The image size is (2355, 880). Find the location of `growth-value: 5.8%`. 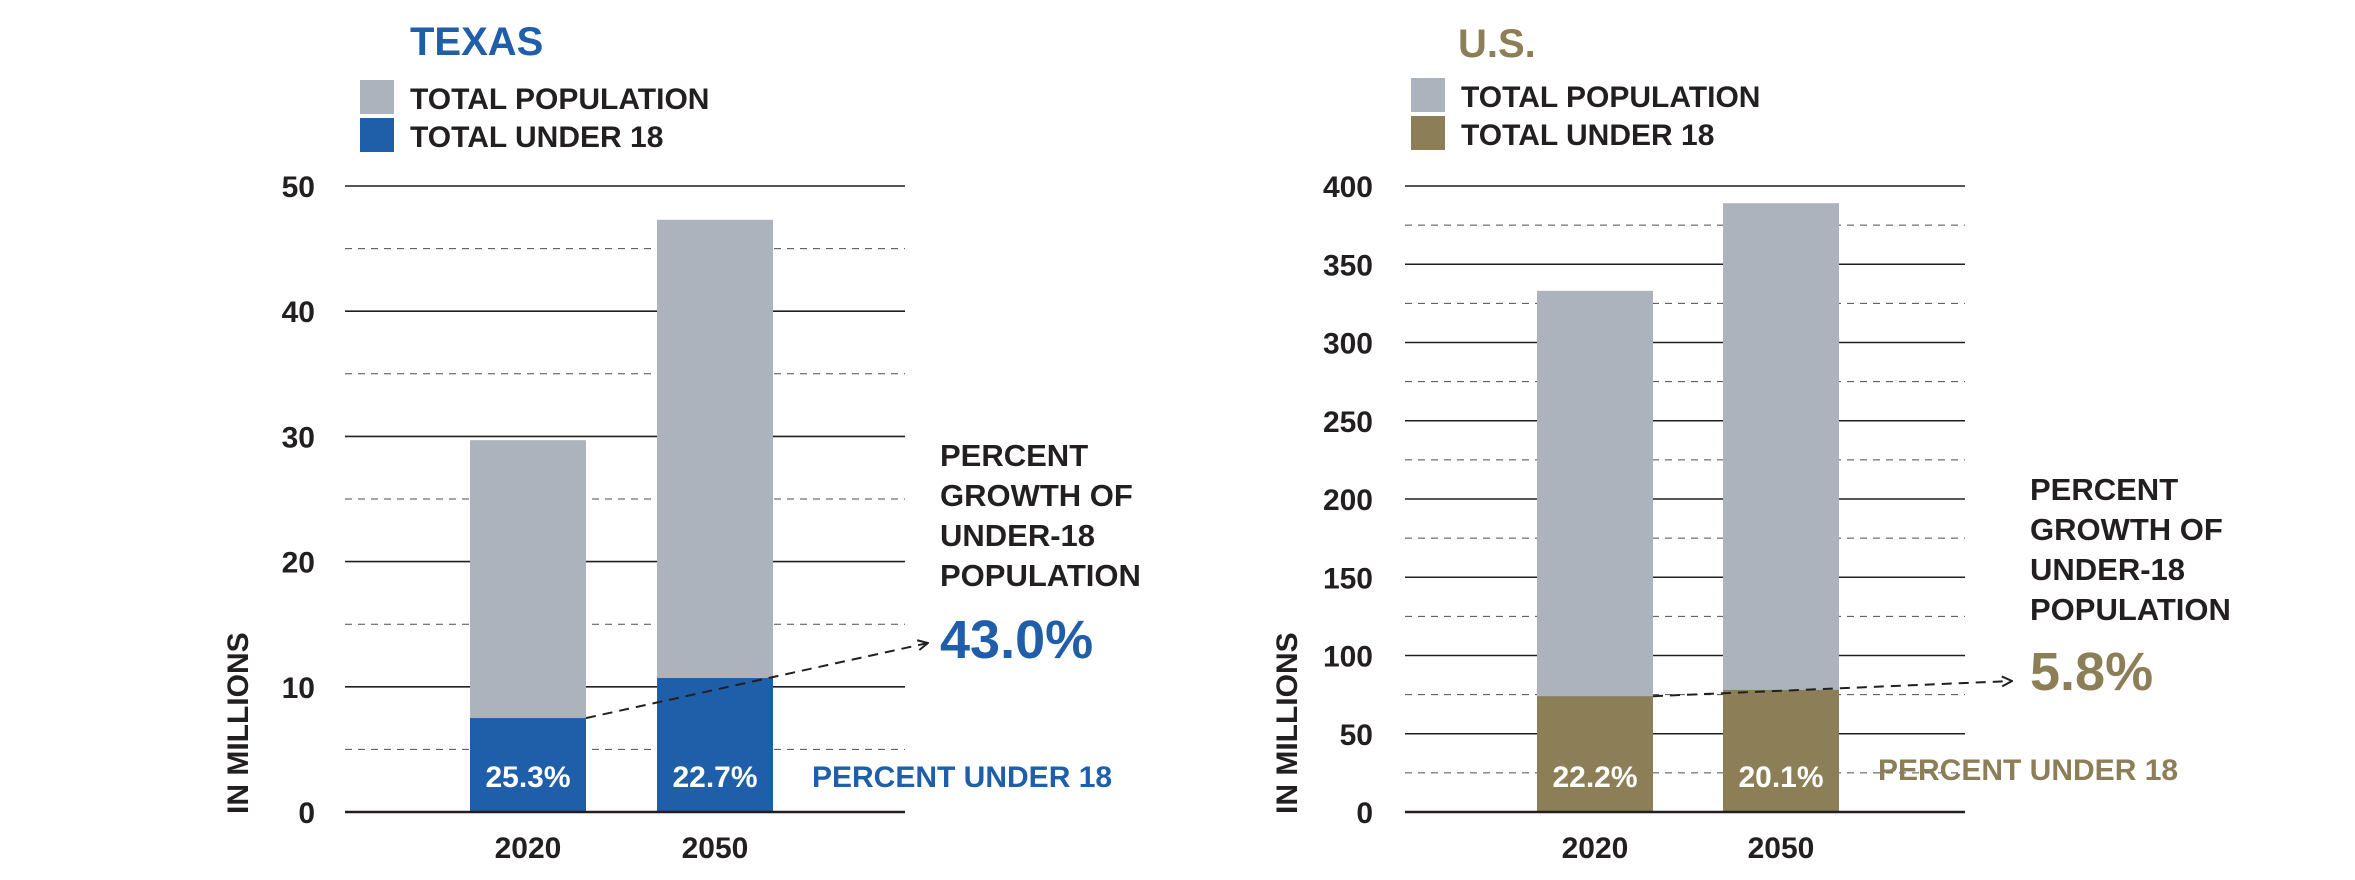

growth-value: 5.8% is located at coordinates (2091, 672).